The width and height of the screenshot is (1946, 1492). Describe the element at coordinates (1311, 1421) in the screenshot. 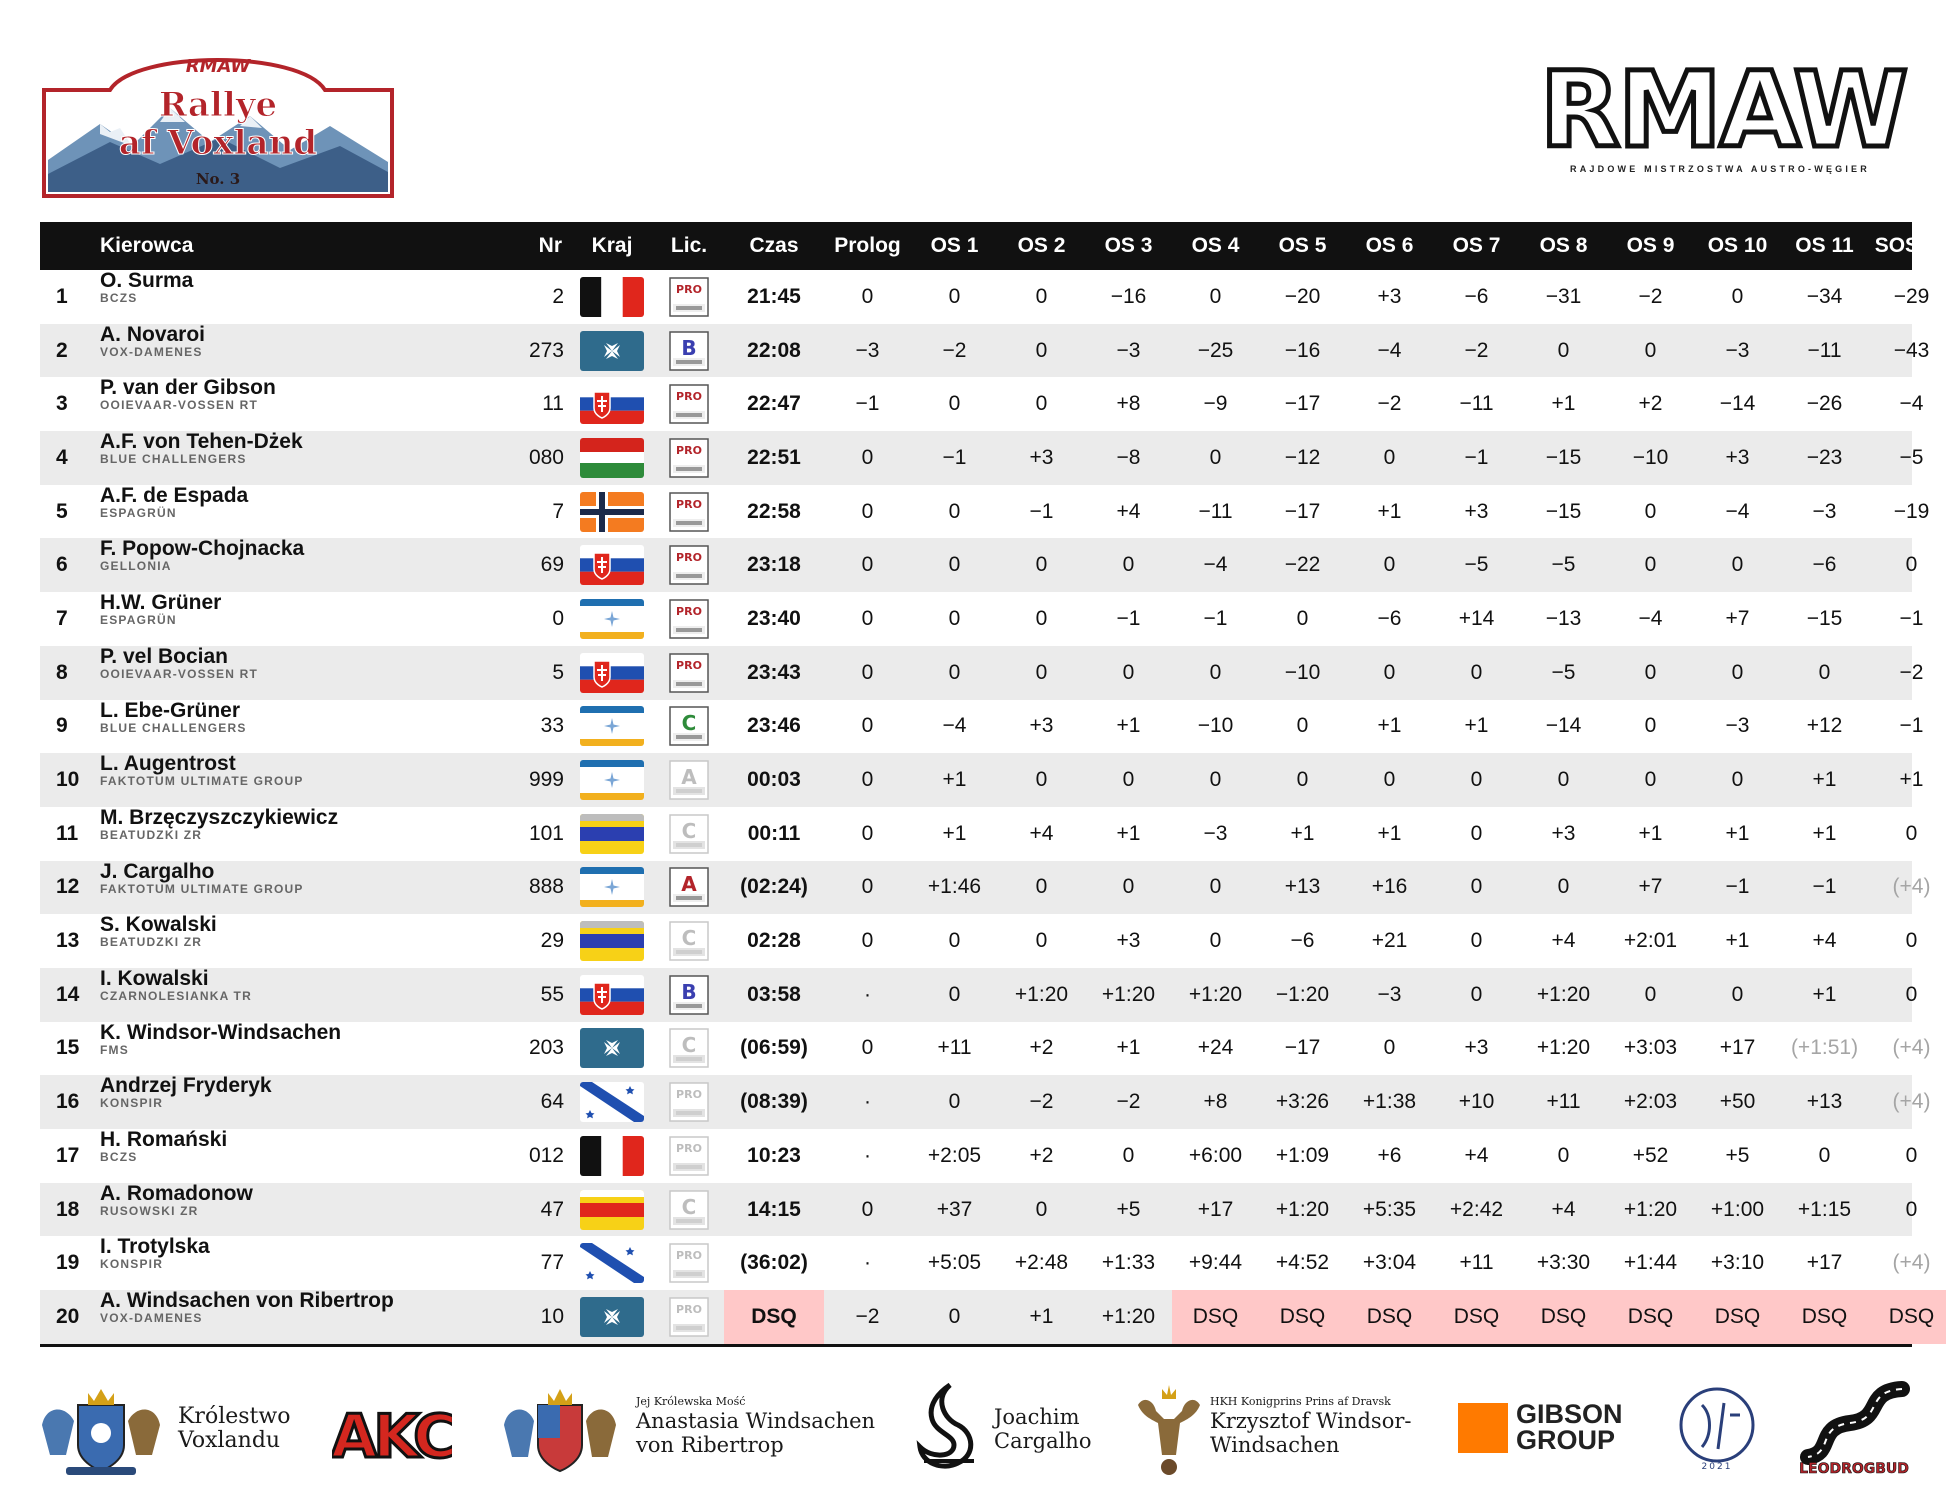

I see `sponsor-krzysztof-line1: Krzysztof Windsor-` at that location.